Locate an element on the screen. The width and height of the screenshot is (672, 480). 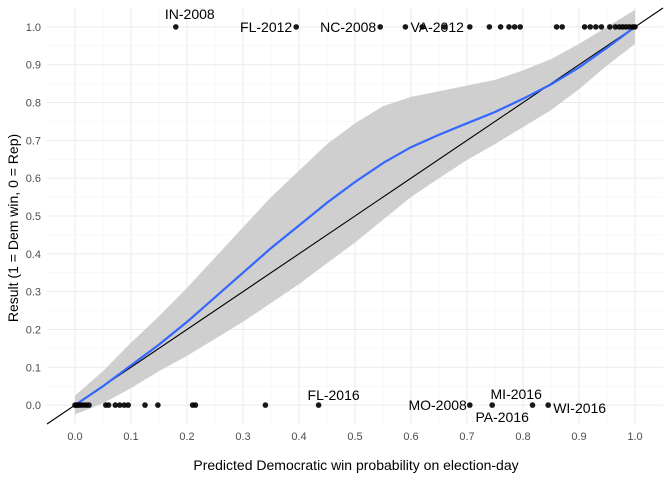
x-tick-label: 0.6 is located at coordinates (410, 437).